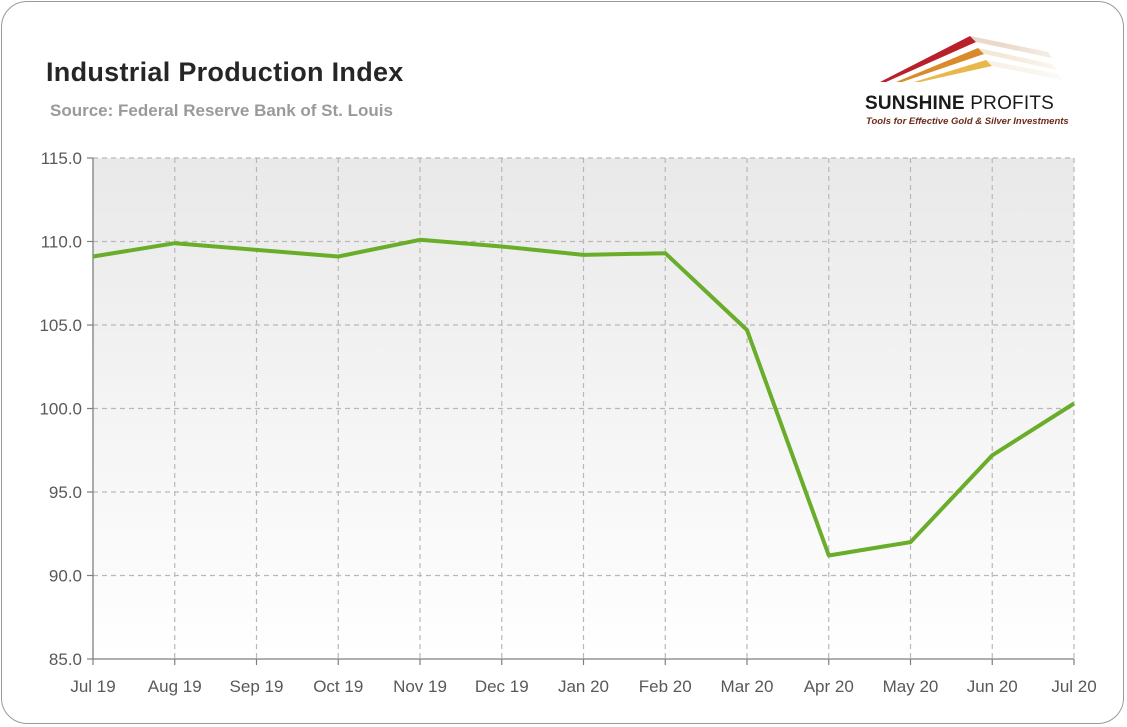 This screenshot has height=727, width=1127. I want to click on logo-name-light: PROFITS, so click(1009, 103).